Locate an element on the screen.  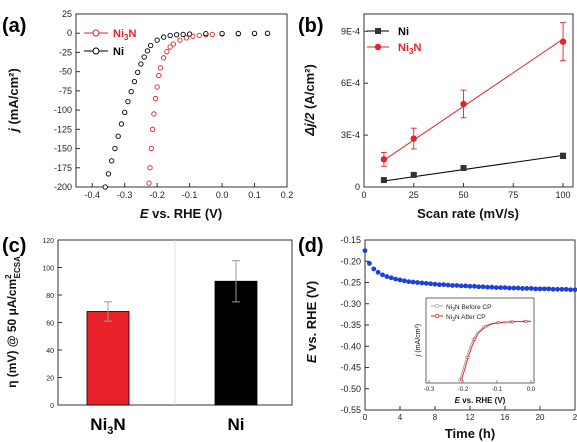
x-tick-label: 0.0 is located at coordinates (222, 195).